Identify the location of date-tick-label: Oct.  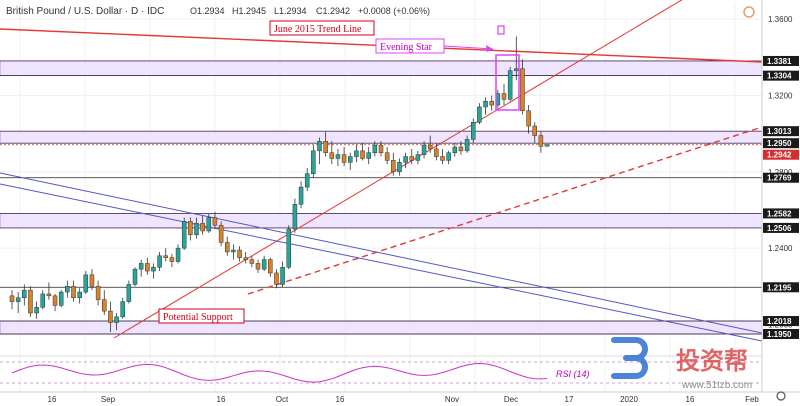
(282, 399).